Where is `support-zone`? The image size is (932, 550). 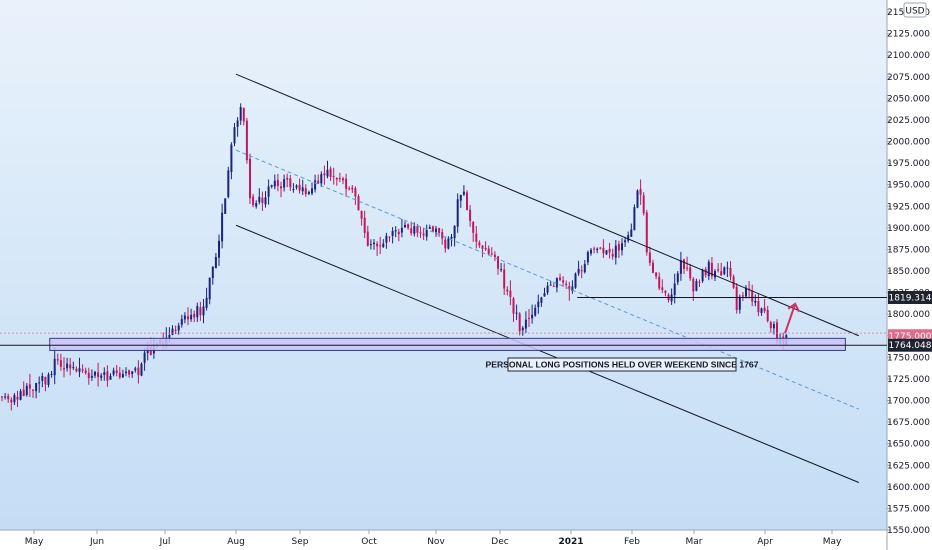
support-zone is located at coordinates (447, 344).